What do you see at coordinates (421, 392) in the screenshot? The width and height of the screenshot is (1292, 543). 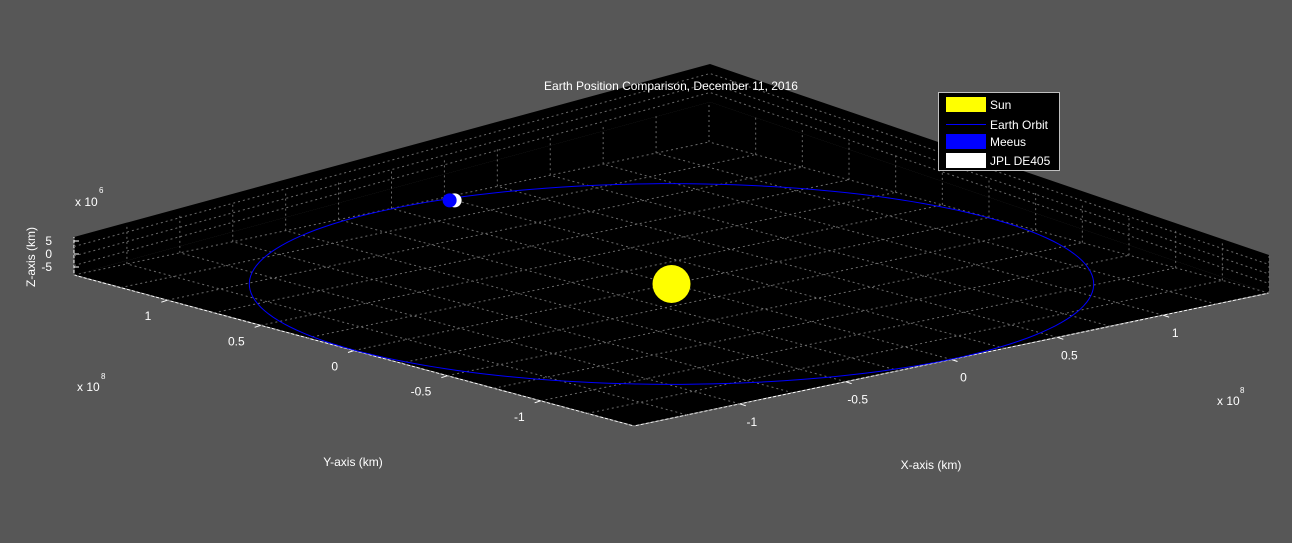 I see `y-tick-label: -0.5` at bounding box center [421, 392].